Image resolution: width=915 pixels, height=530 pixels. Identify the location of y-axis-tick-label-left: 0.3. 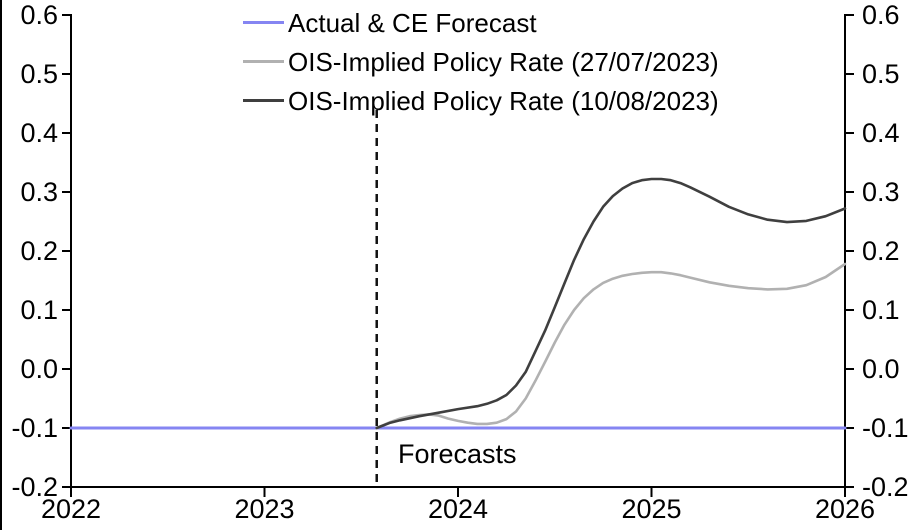
(39, 192).